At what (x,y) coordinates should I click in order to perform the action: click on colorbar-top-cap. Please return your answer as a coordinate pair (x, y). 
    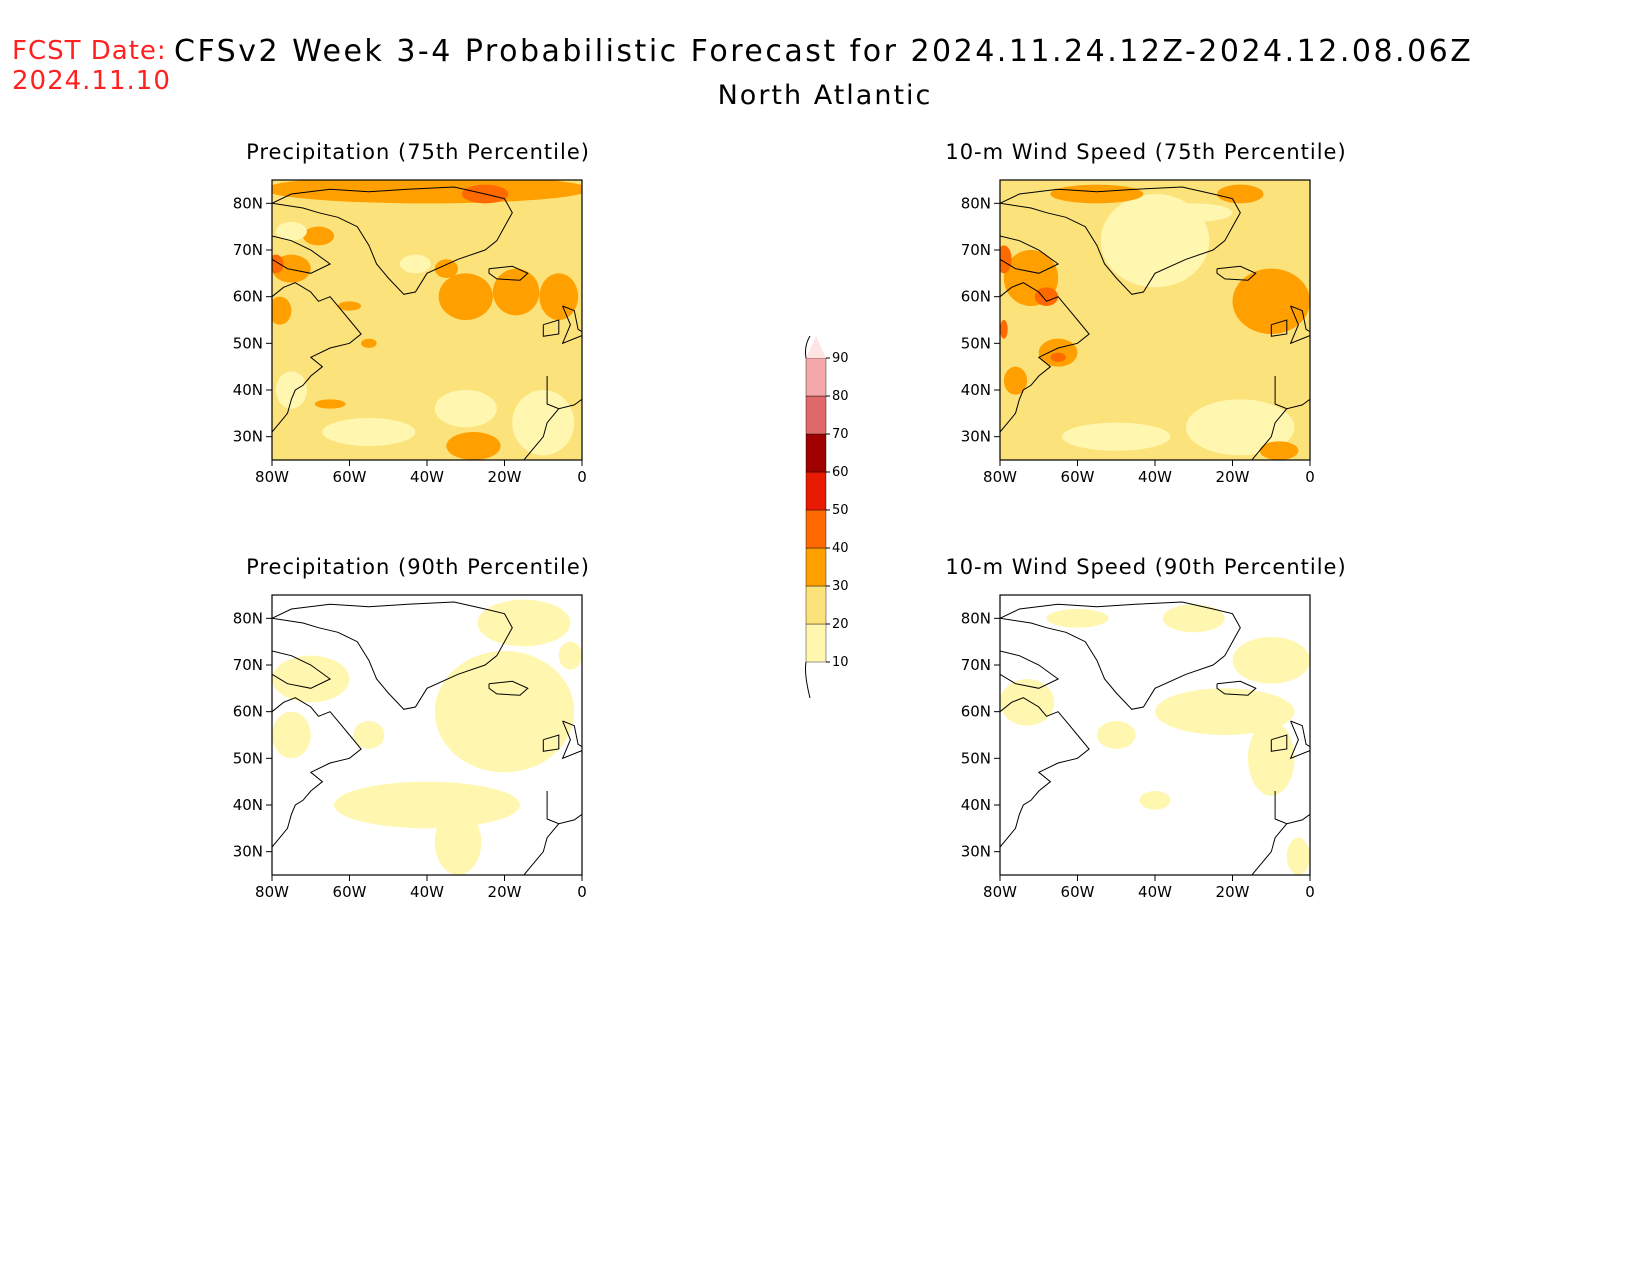
    Looking at the image, I should click on (816, 347).